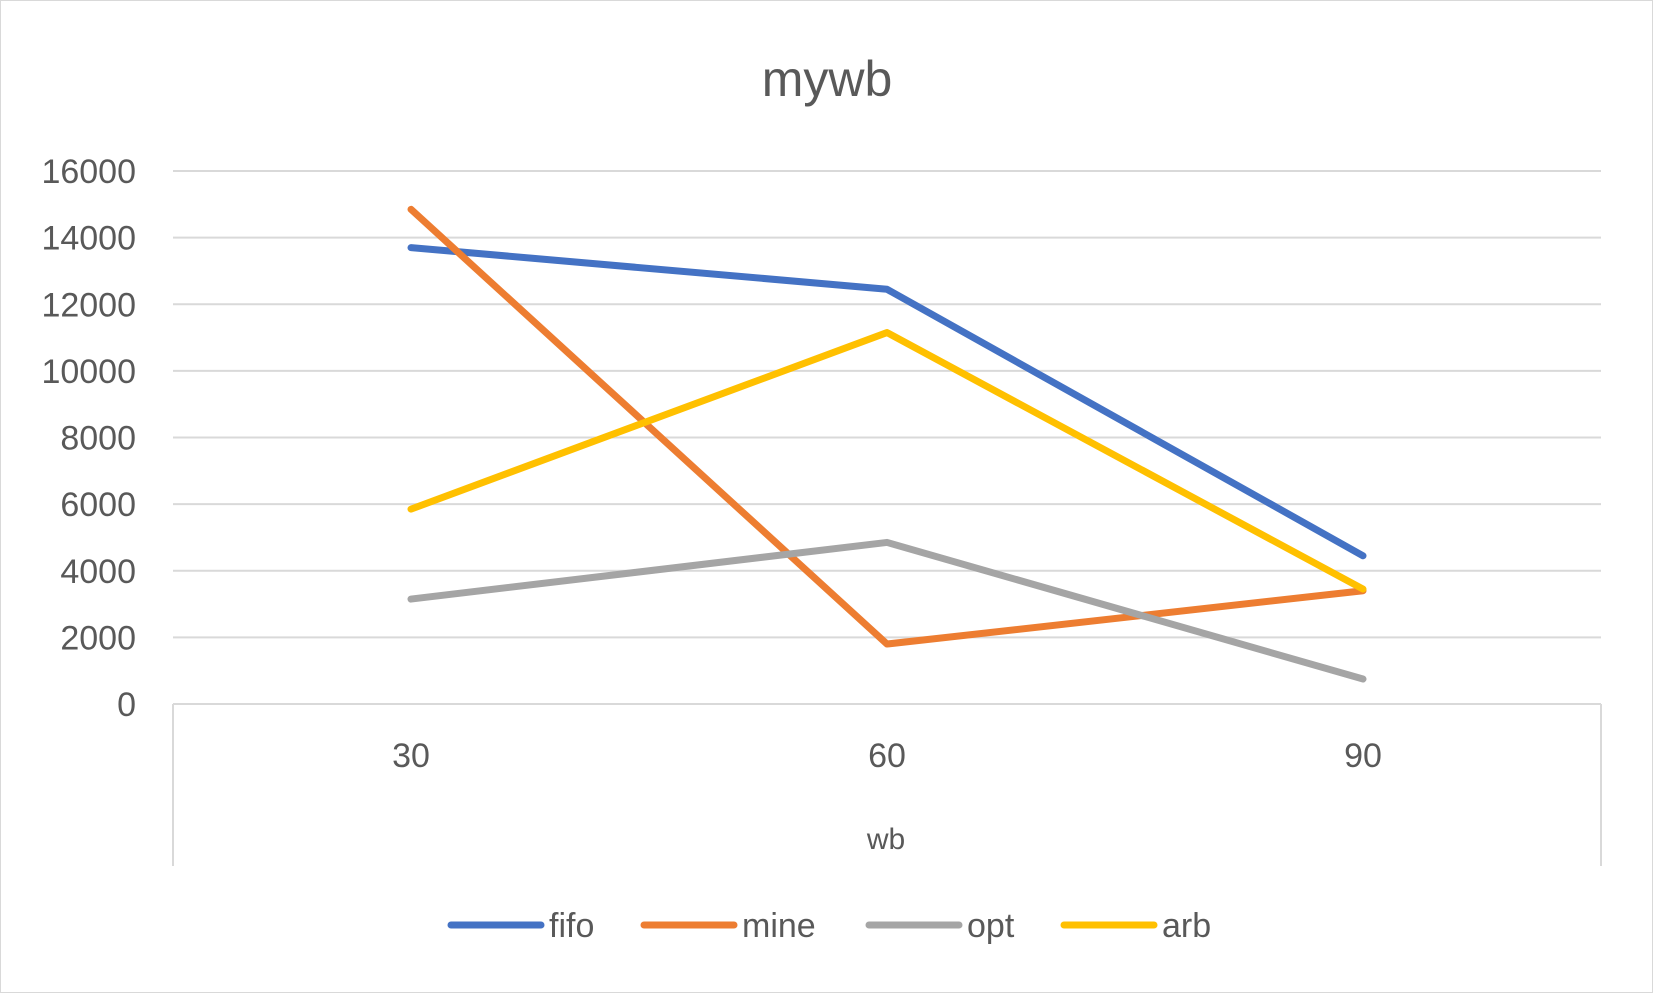  Describe the element at coordinates (98, 505) in the screenshot. I see `y-tick-label: 6000` at that location.